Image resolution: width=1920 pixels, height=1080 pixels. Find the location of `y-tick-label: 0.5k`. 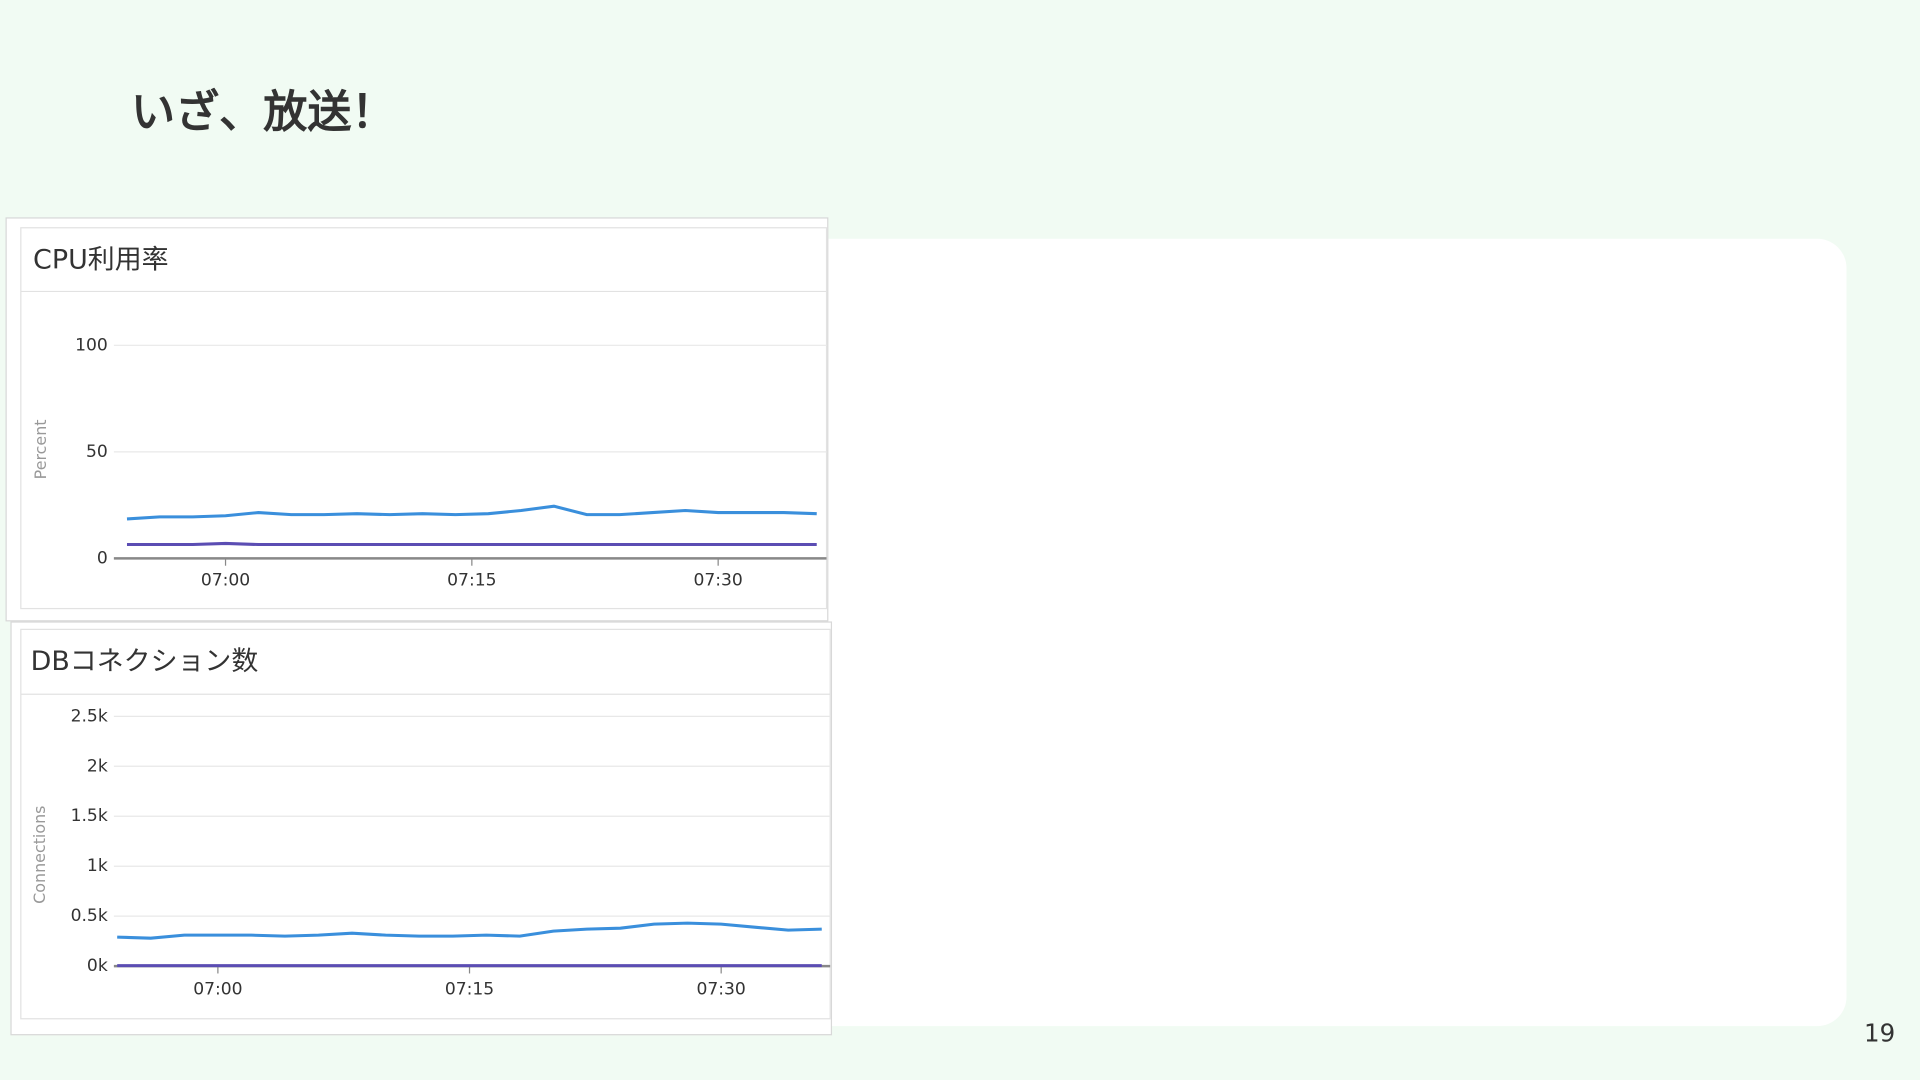

y-tick-label: 0.5k is located at coordinates (89, 916).